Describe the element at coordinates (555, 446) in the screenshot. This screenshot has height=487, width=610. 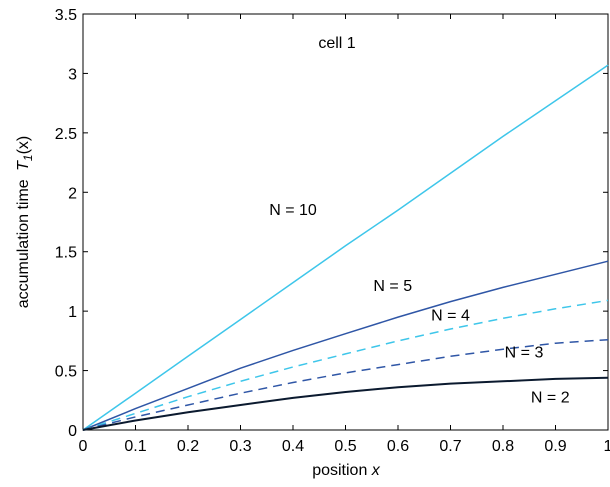
I see `x-tick-label: 0.9` at that location.